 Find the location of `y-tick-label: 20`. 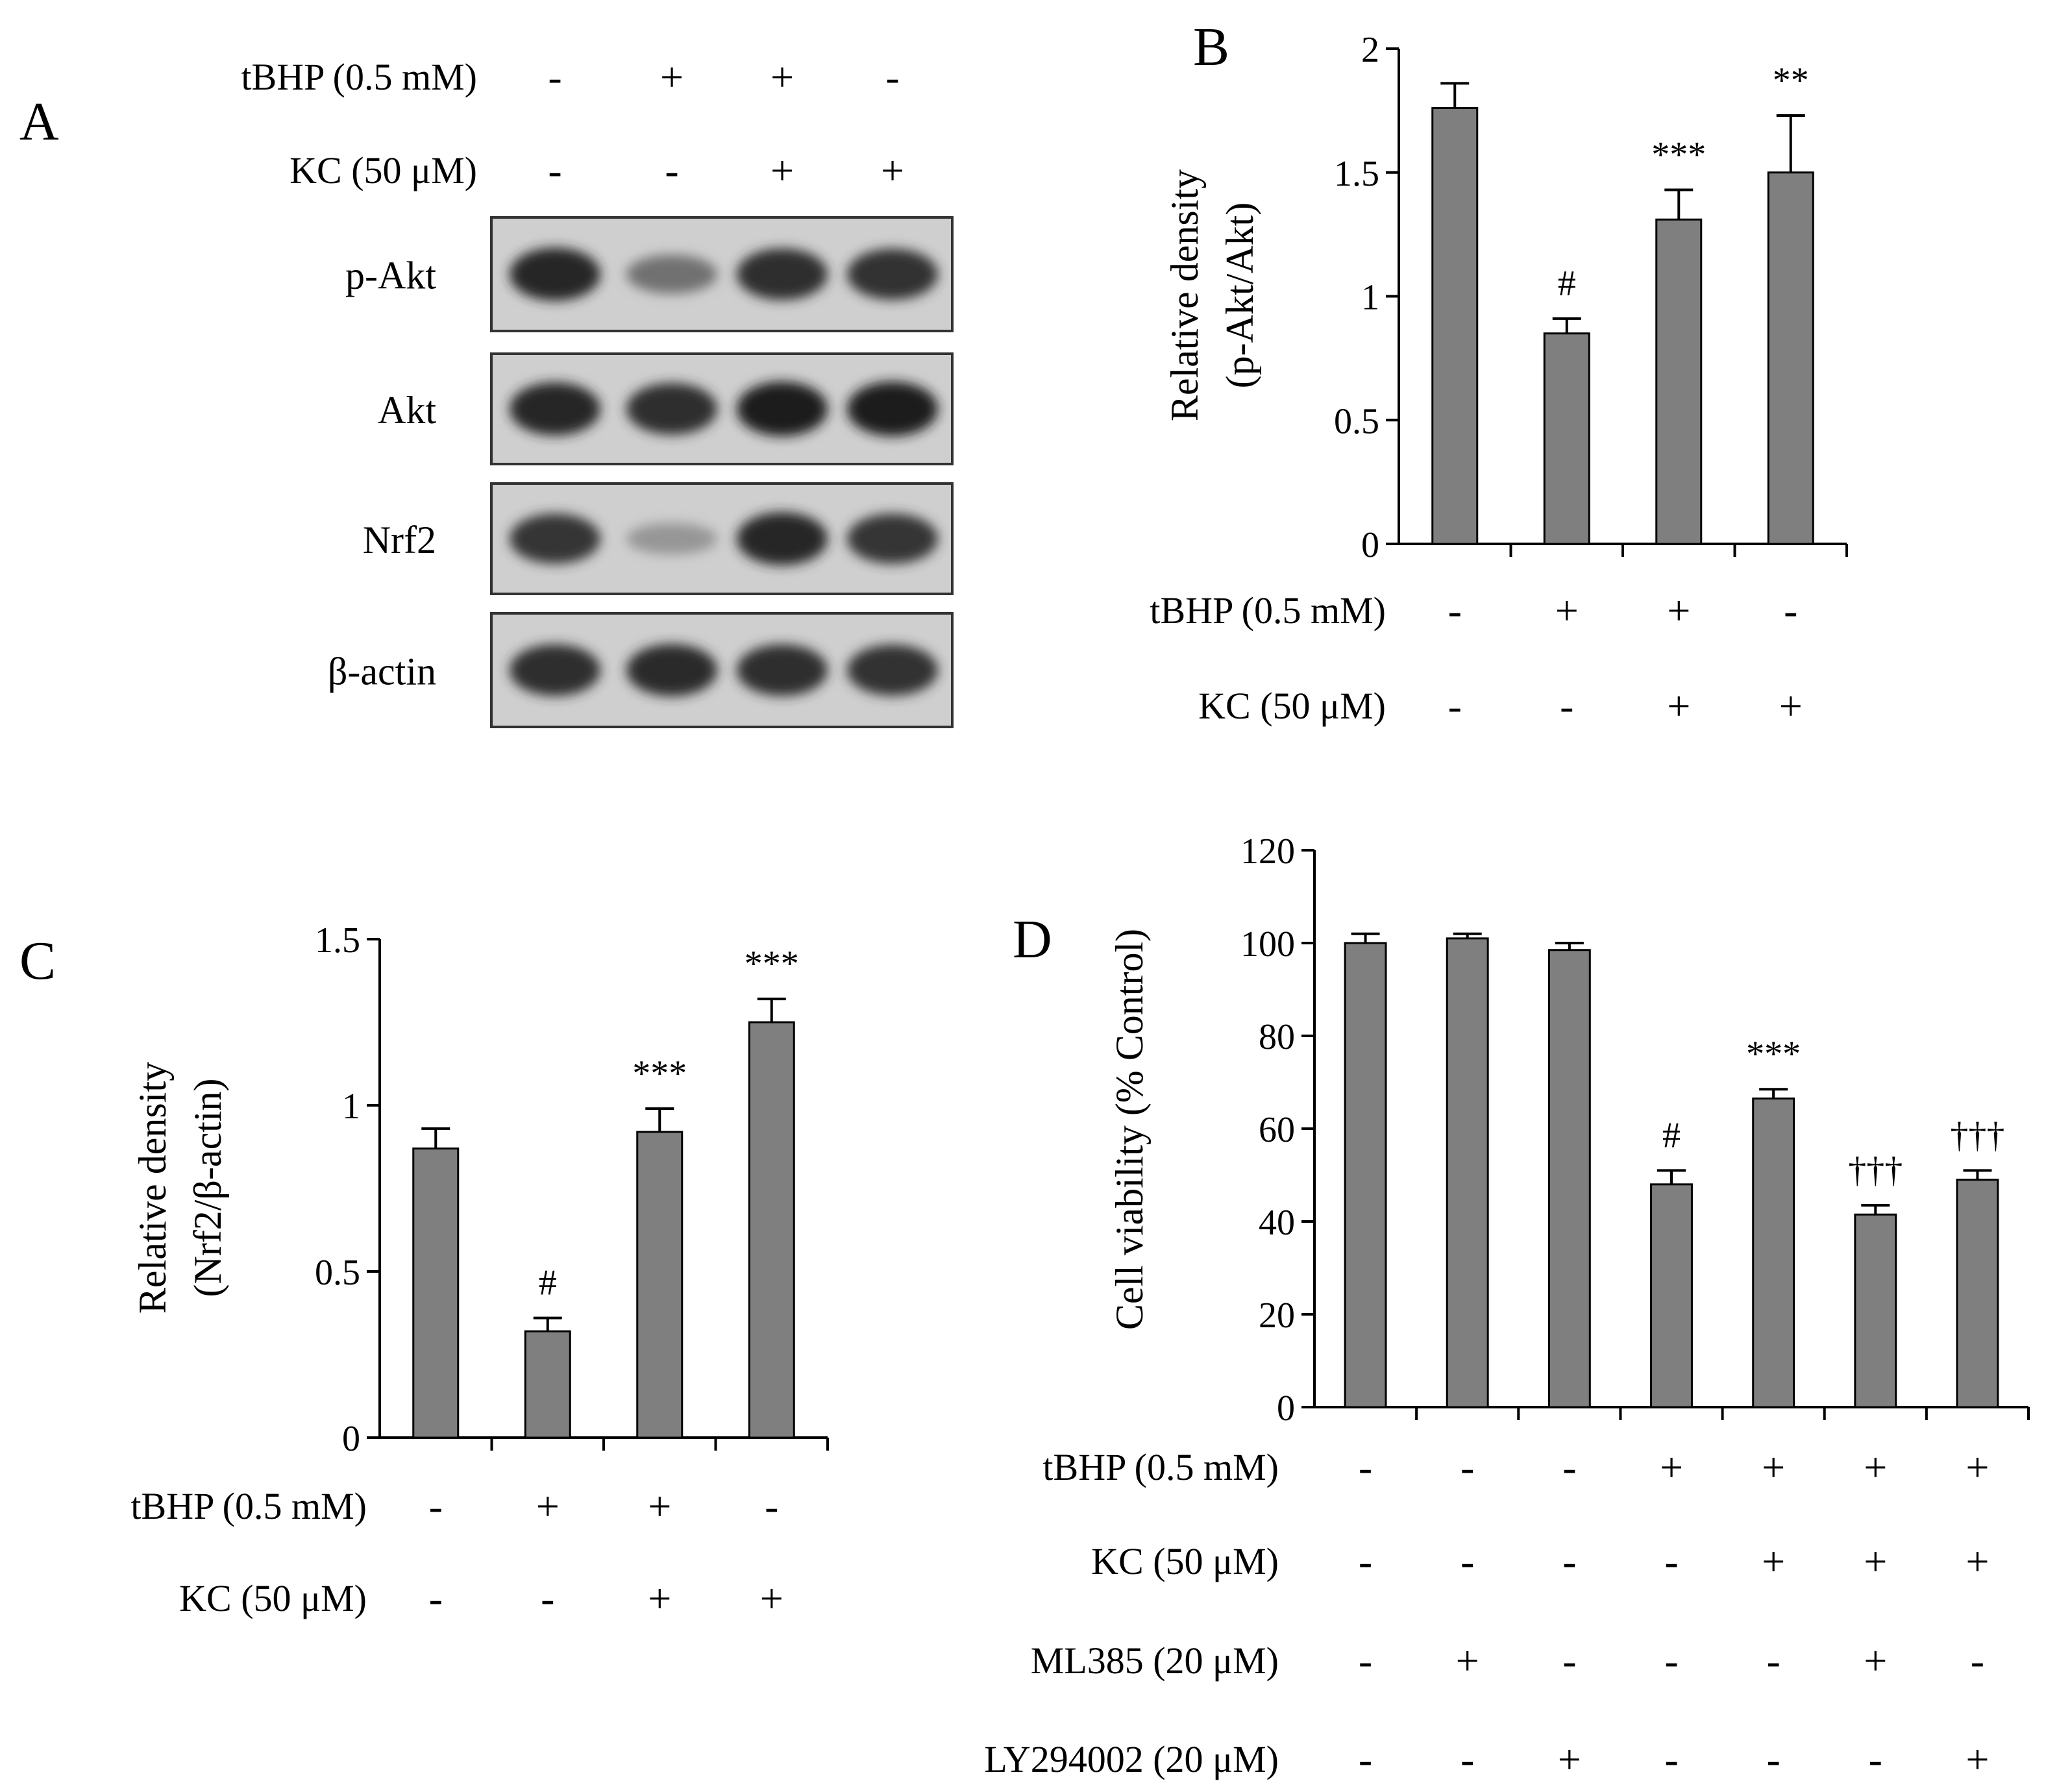

y-tick-label: 20 is located at coordinates (1277, 1315).